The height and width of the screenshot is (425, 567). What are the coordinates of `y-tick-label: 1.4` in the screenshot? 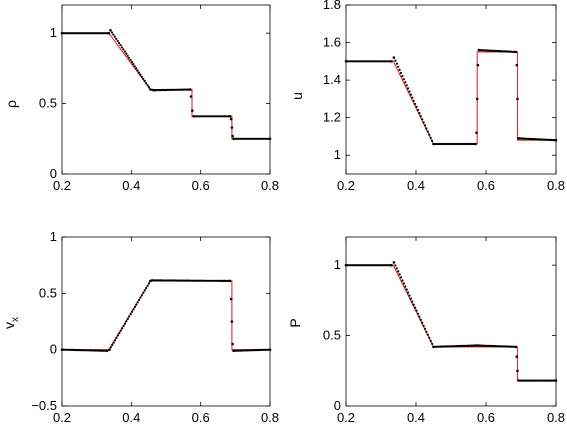 It's located at (332, 79).